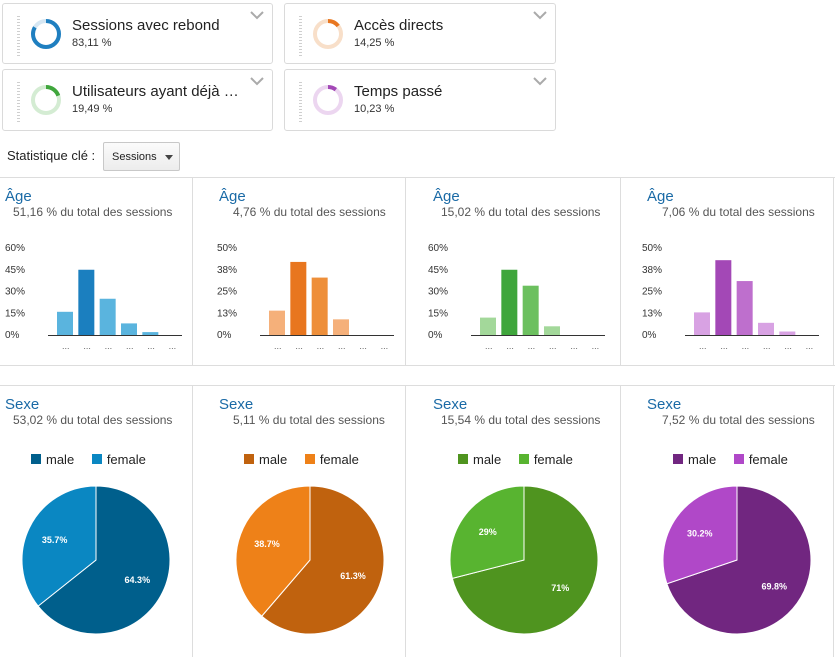 The width and height of the screenshot is (835, 657). I want to click on segment-value: 83,11 %, so click(92, 43).